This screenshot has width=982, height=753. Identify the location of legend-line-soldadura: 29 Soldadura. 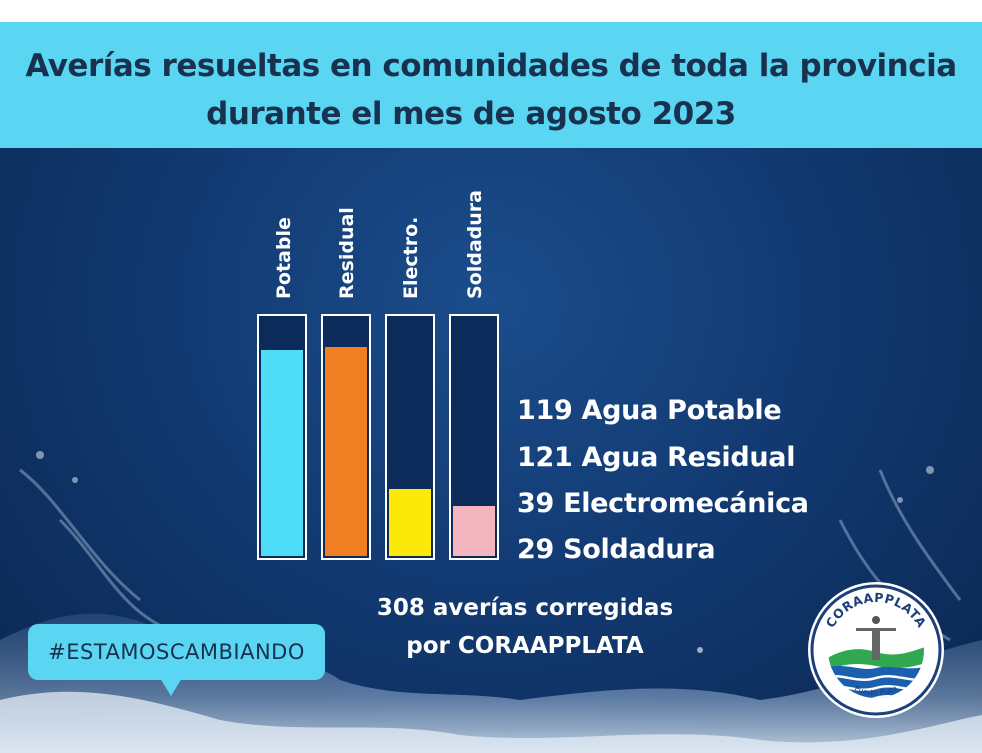
(616, 549).